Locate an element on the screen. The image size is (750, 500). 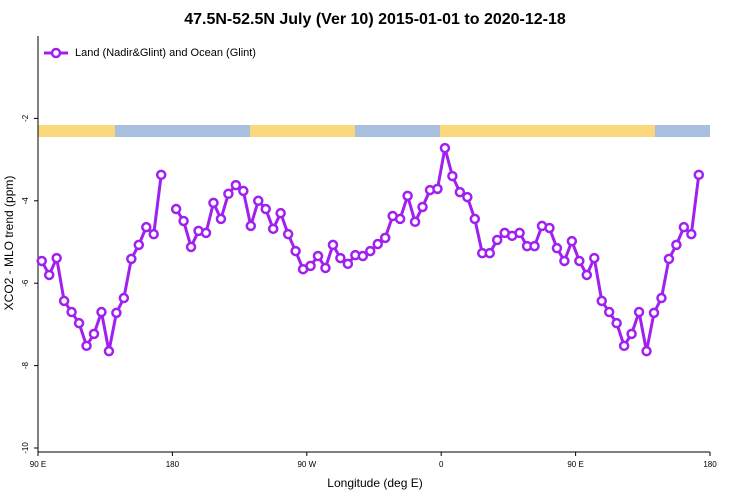
y-tick-label: -6 is located at coordinates (25, 283).